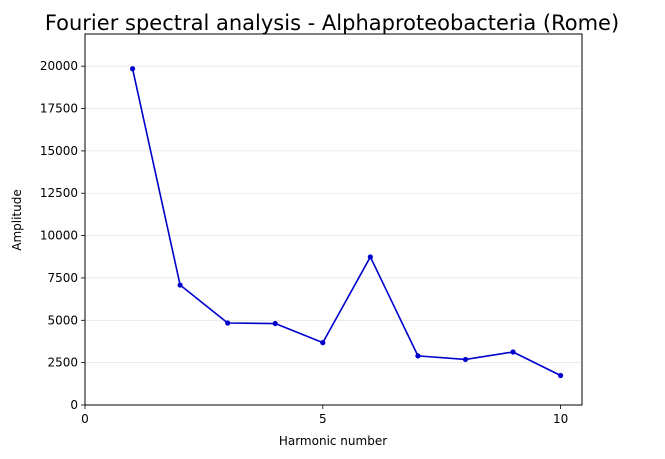 The image size is (665, 459). Describe the element at coordinates (333, 441) in the screenshot. I see `x-axis-label: Harmonic number` at that location.